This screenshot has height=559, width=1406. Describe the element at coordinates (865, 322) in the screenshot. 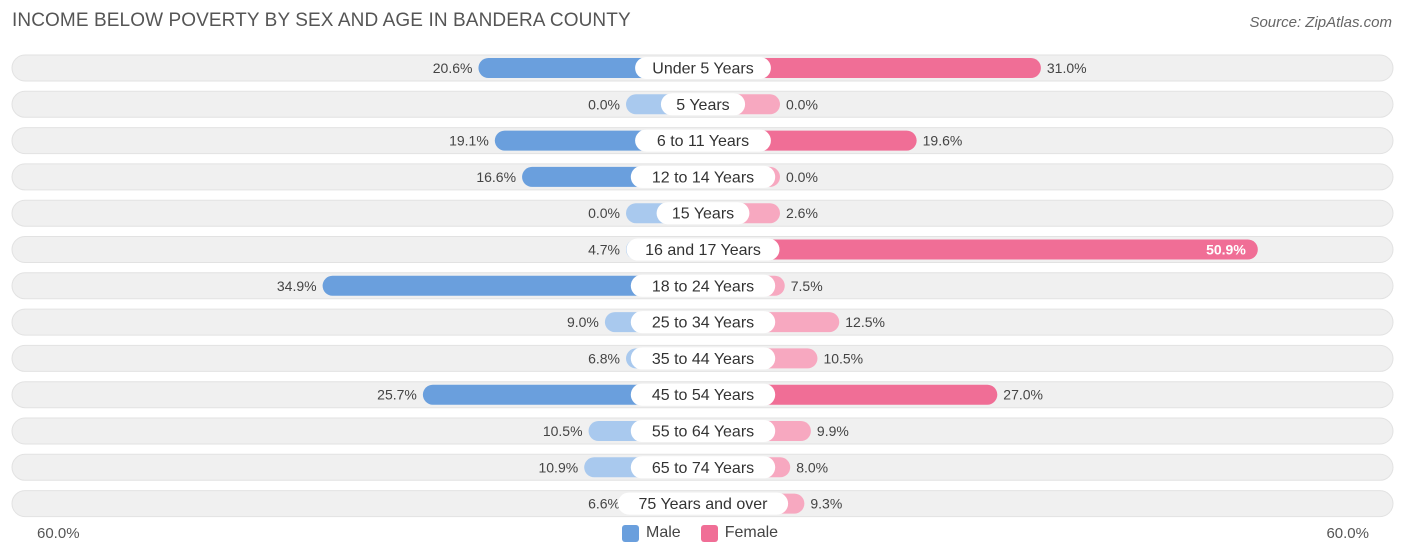

I see `female-value-label: 12.5%` at that location.